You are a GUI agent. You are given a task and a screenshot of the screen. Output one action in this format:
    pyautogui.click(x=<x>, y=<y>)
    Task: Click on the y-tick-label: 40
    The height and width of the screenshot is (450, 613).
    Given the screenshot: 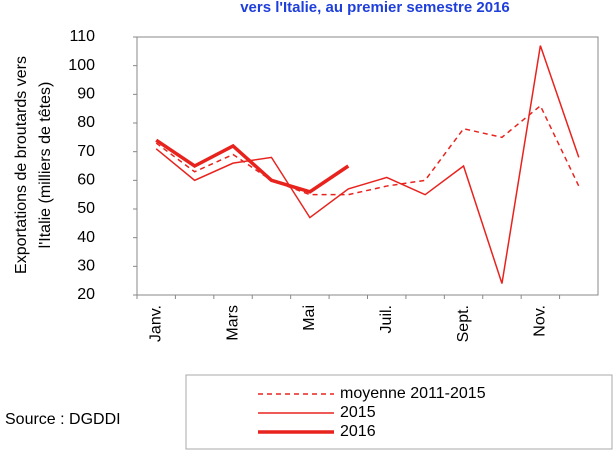 What is the action you would take?
    pyautogui.click(x=86, y=237)
    